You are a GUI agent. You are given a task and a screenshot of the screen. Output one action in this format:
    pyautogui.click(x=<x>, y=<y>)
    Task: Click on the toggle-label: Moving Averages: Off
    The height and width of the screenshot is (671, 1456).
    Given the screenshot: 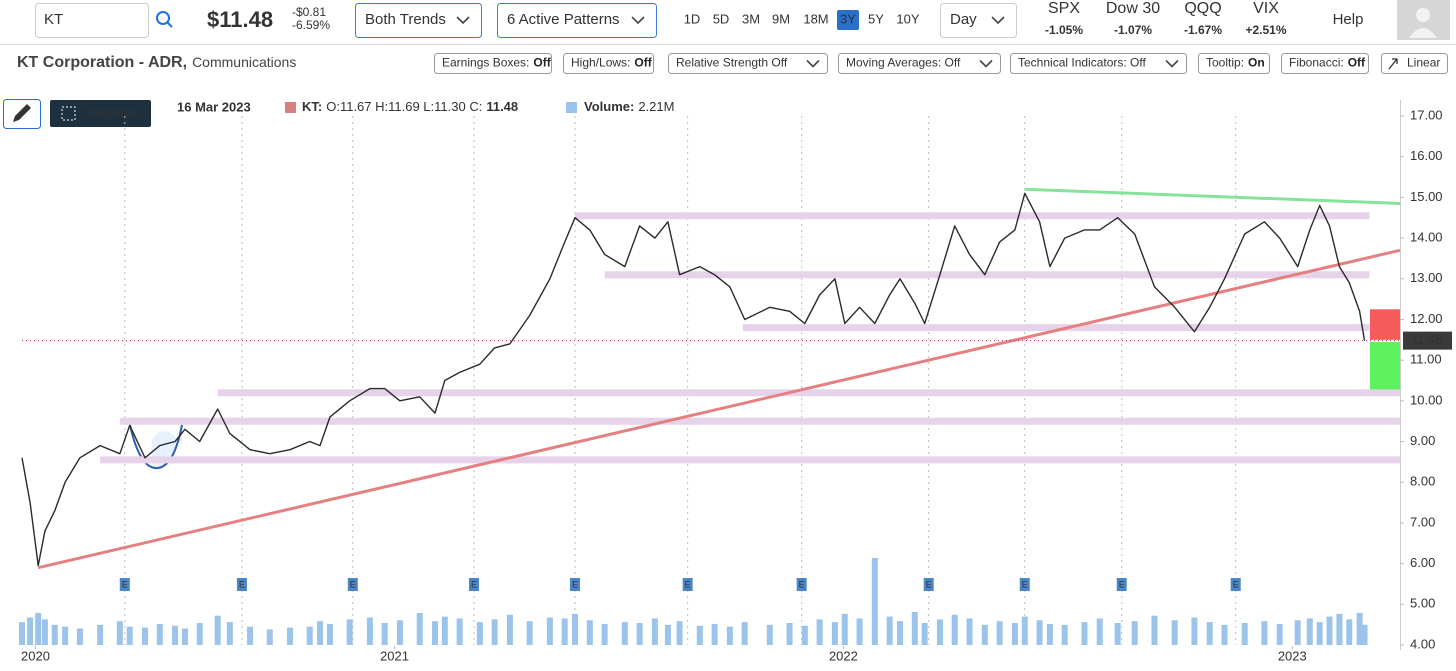 What is the action you would take?
    pyautogui.click(x=903, y=63)
    